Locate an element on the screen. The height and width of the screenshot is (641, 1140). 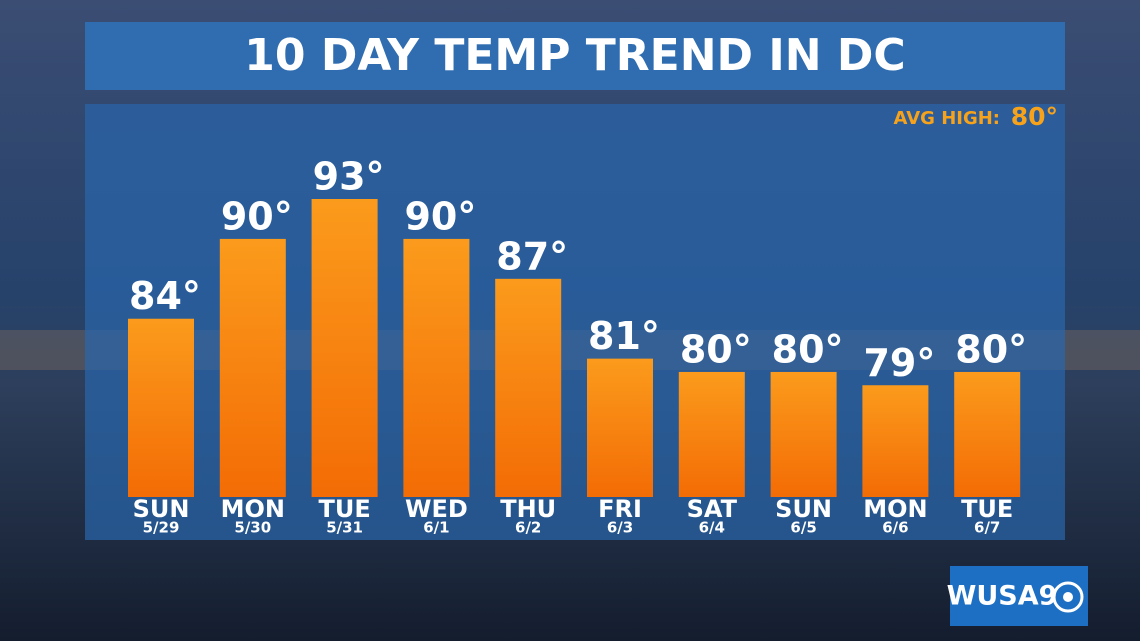
date-label: 6/2 is located at coordinates (528, 528).